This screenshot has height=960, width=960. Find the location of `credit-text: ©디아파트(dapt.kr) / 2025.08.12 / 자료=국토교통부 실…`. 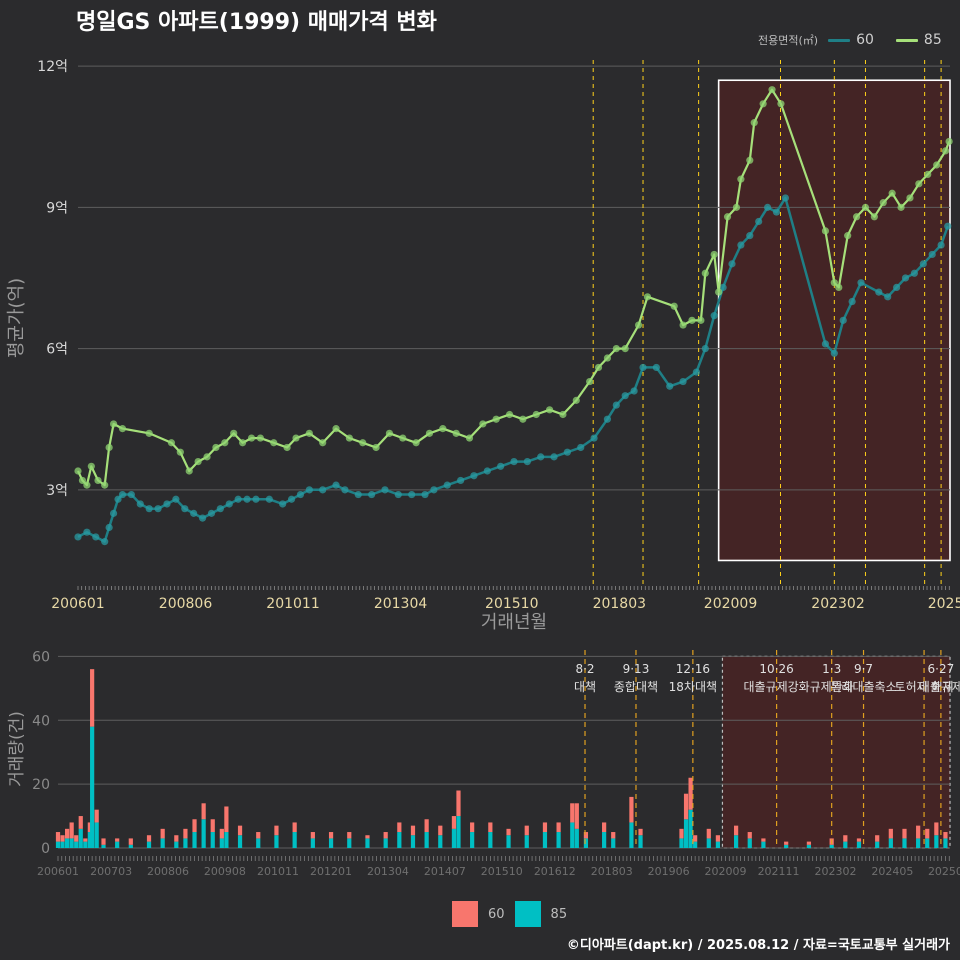

credit-text: ©디아파트(dapt.kr) / 2025.08.12 / 자료=국토교통부 실… is located at coordinates (758, 945).